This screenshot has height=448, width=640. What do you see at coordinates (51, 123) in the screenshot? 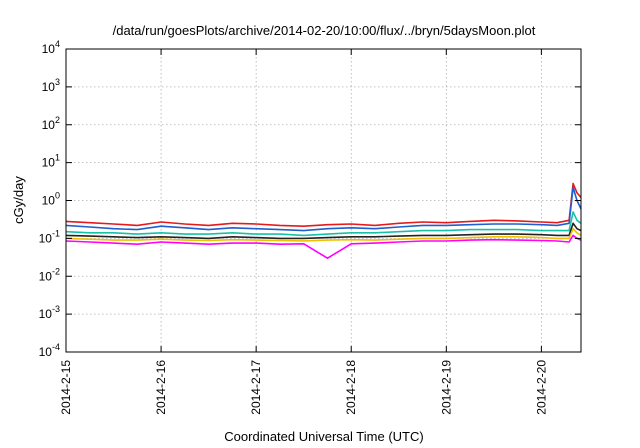
I see `y-tick-label: 10²` at bounding box center [51, 123].